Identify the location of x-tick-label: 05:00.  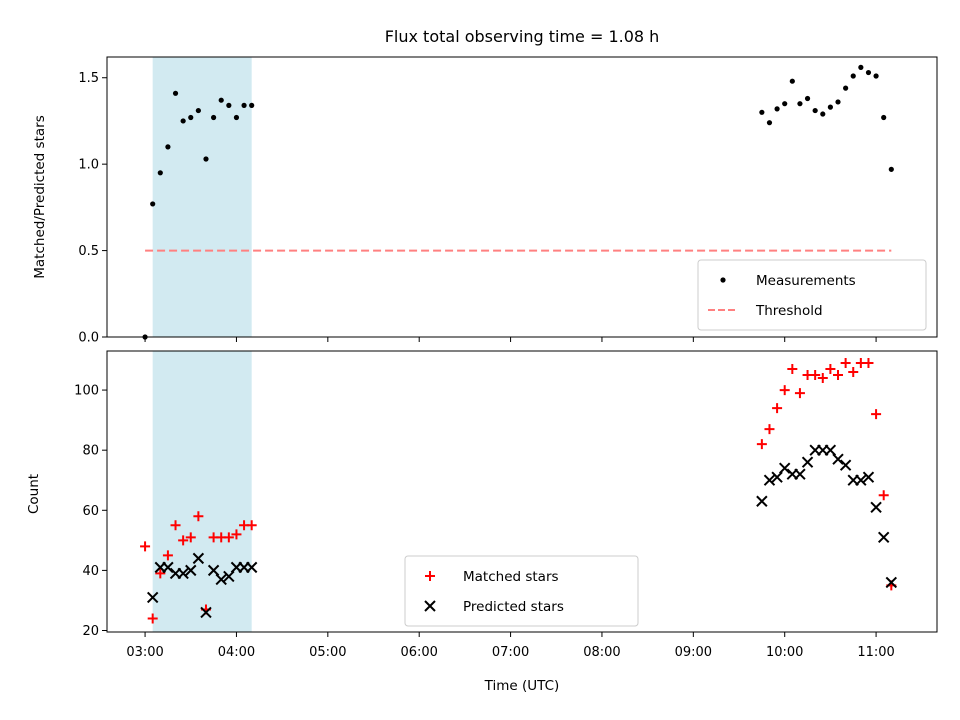
(327, 652).